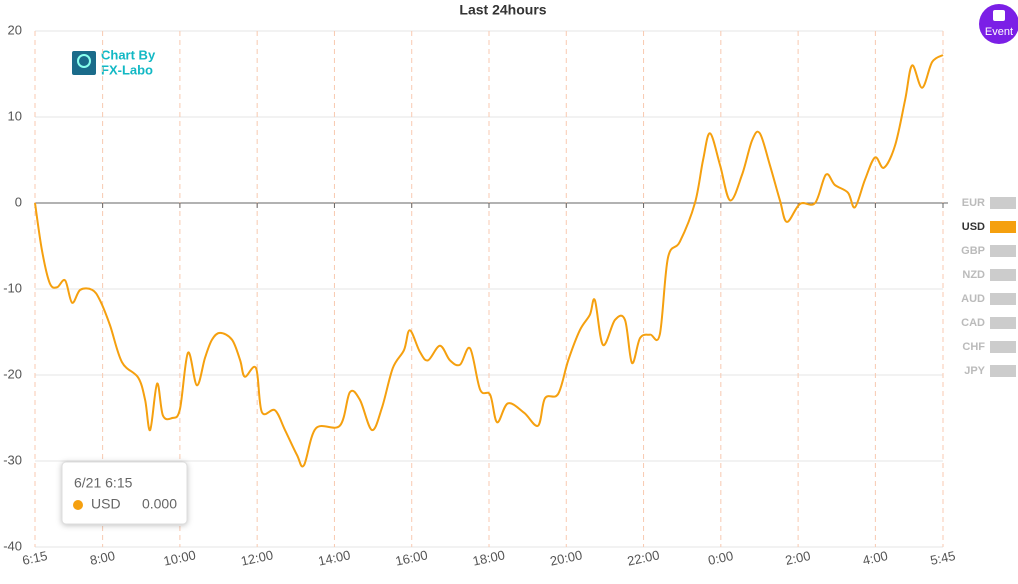  Describe the element at coordinates (973, 251) in the screenshot. I see `legend-label: GBP` at that location.